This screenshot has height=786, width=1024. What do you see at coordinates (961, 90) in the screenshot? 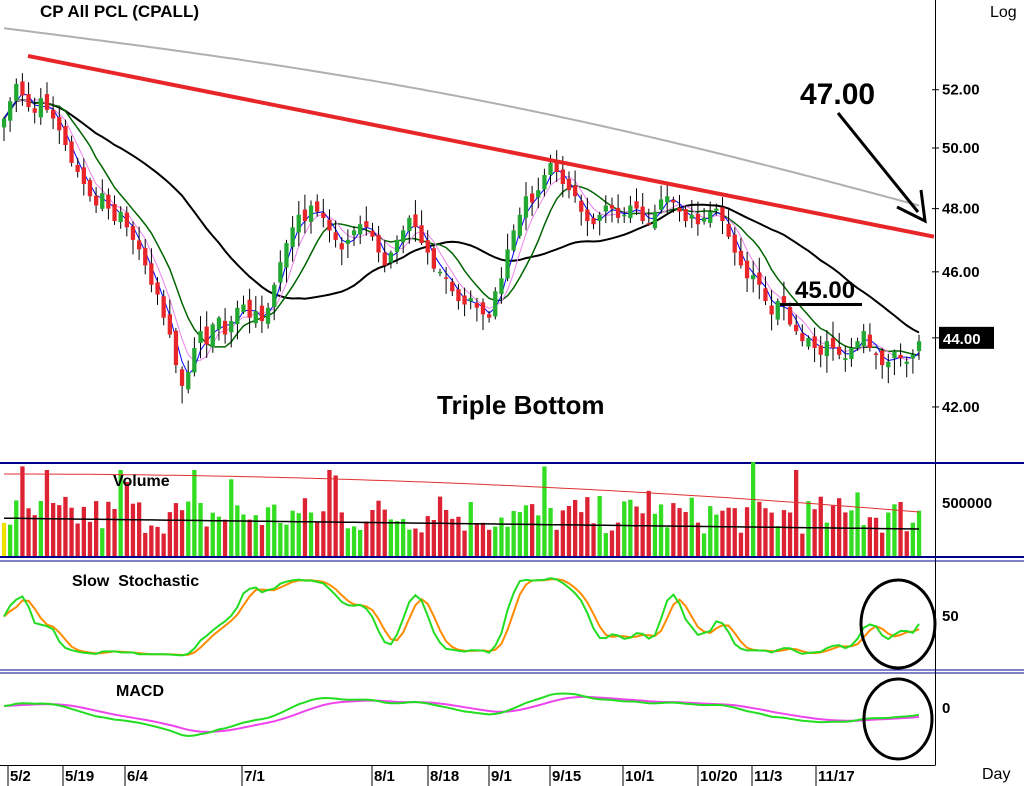
I see `price-tick-label: 52.00` at bounding box center [961, 90].